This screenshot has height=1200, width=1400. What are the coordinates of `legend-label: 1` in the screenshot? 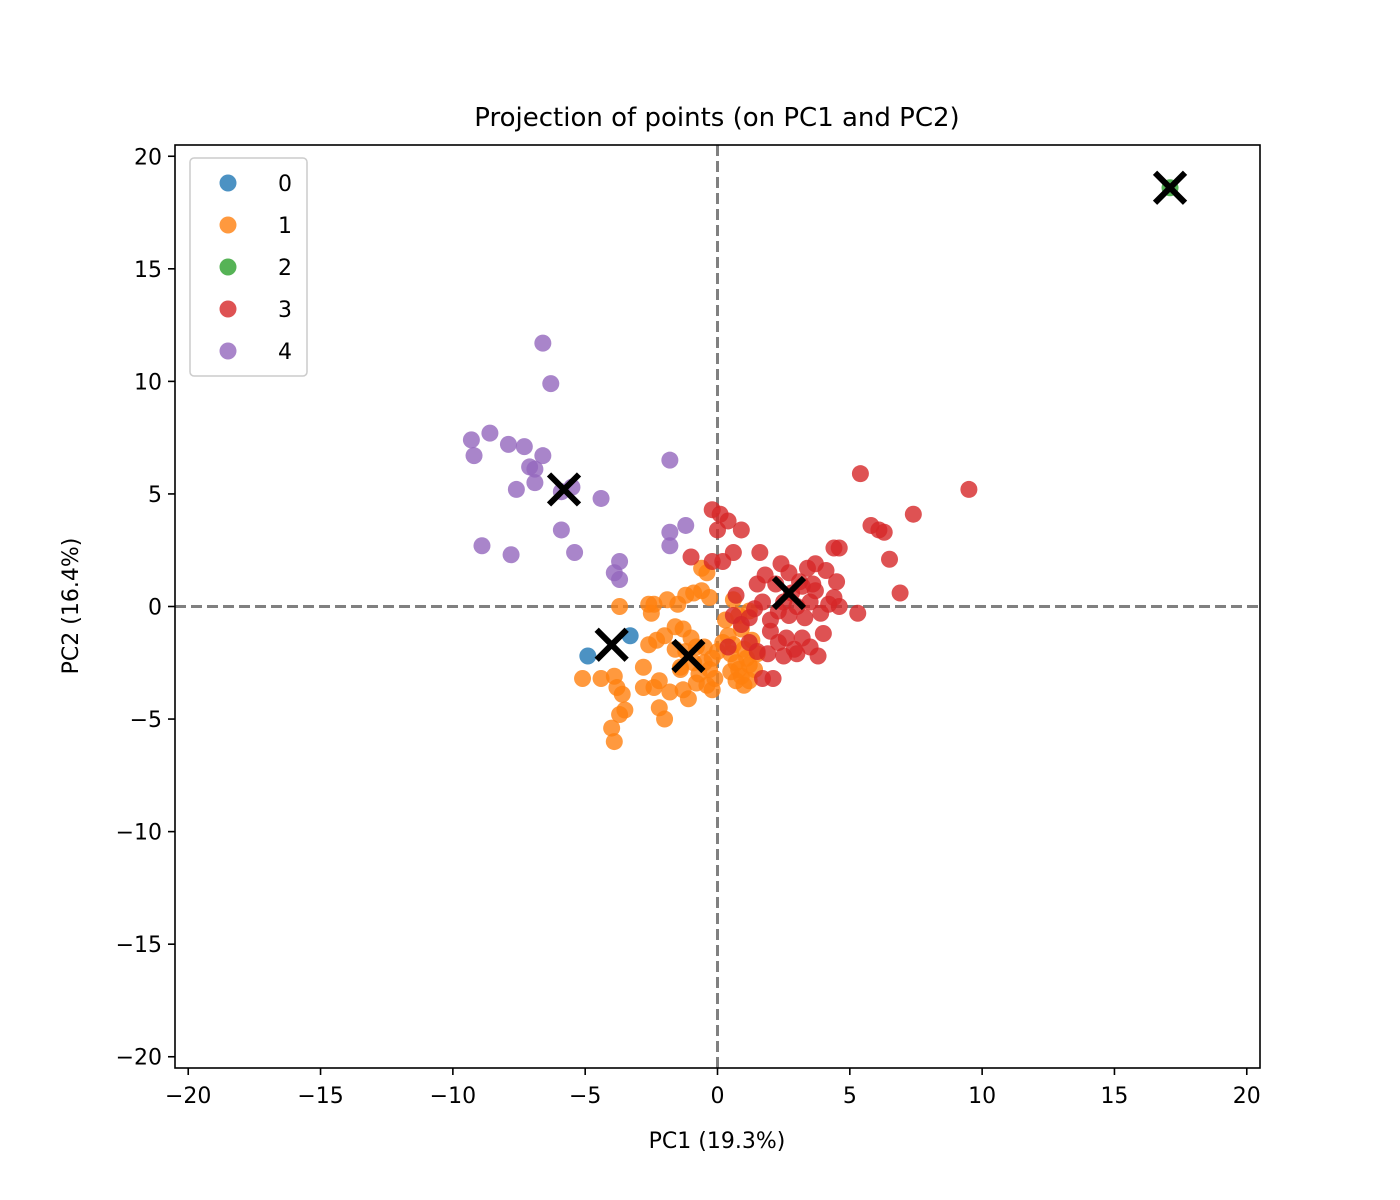 It's located at (285, 226).